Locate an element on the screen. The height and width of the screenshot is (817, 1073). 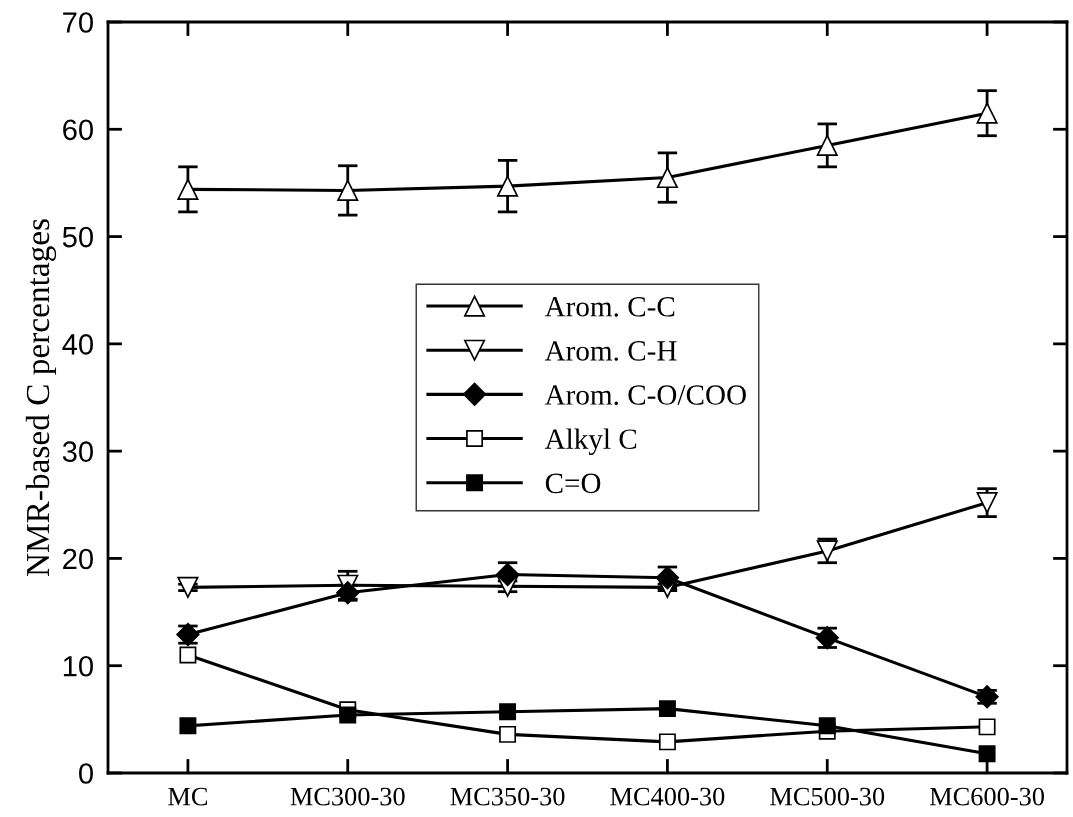
x-tick-label: MC350-30 is located at coordinates (507, 796).